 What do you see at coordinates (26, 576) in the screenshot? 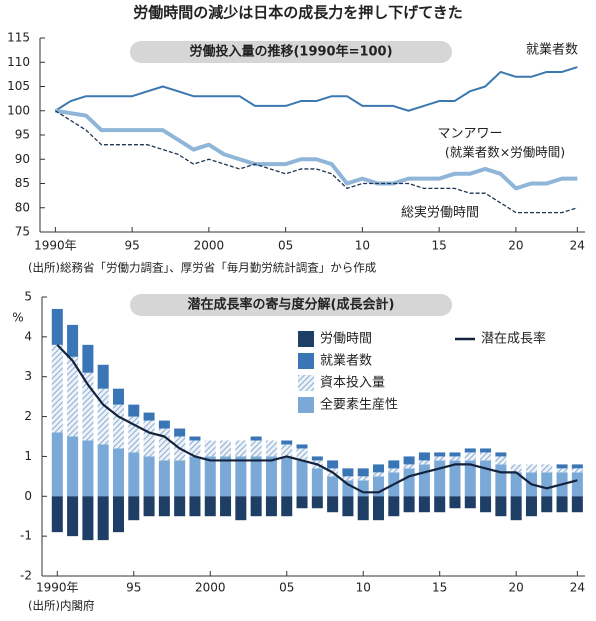
I see `y-tick-label: -2` at bounding box center [26, 576].